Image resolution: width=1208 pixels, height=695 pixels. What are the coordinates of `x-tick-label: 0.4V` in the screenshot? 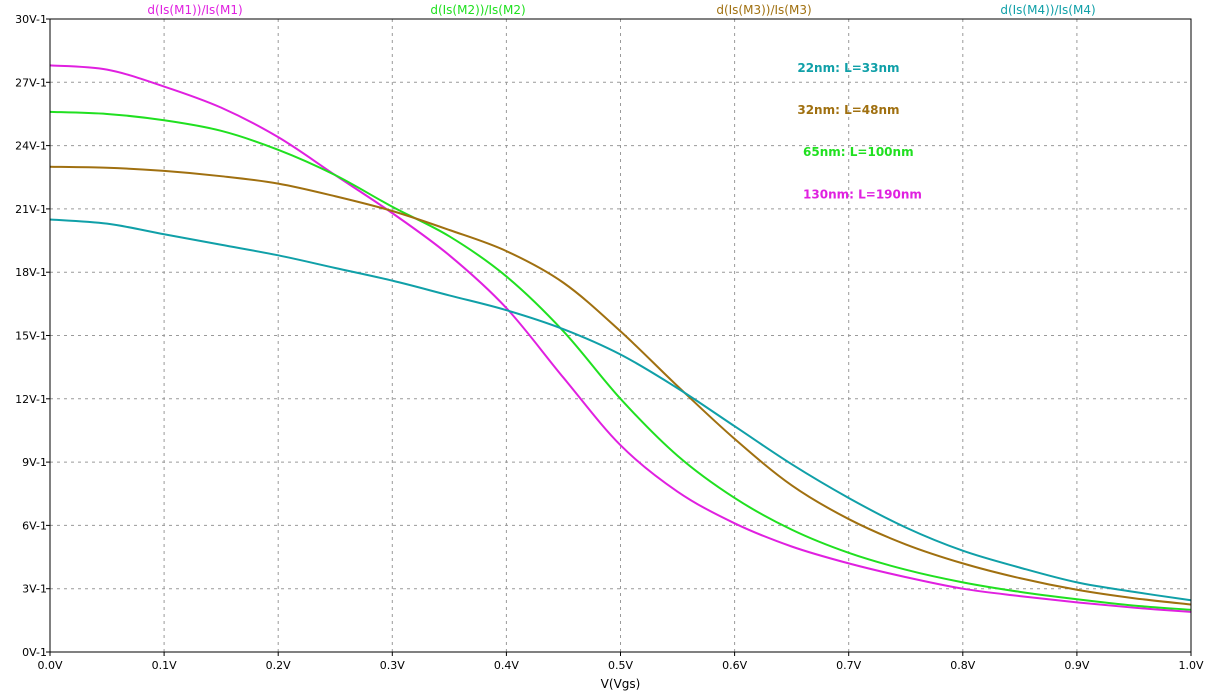 It's located at (506, 665).